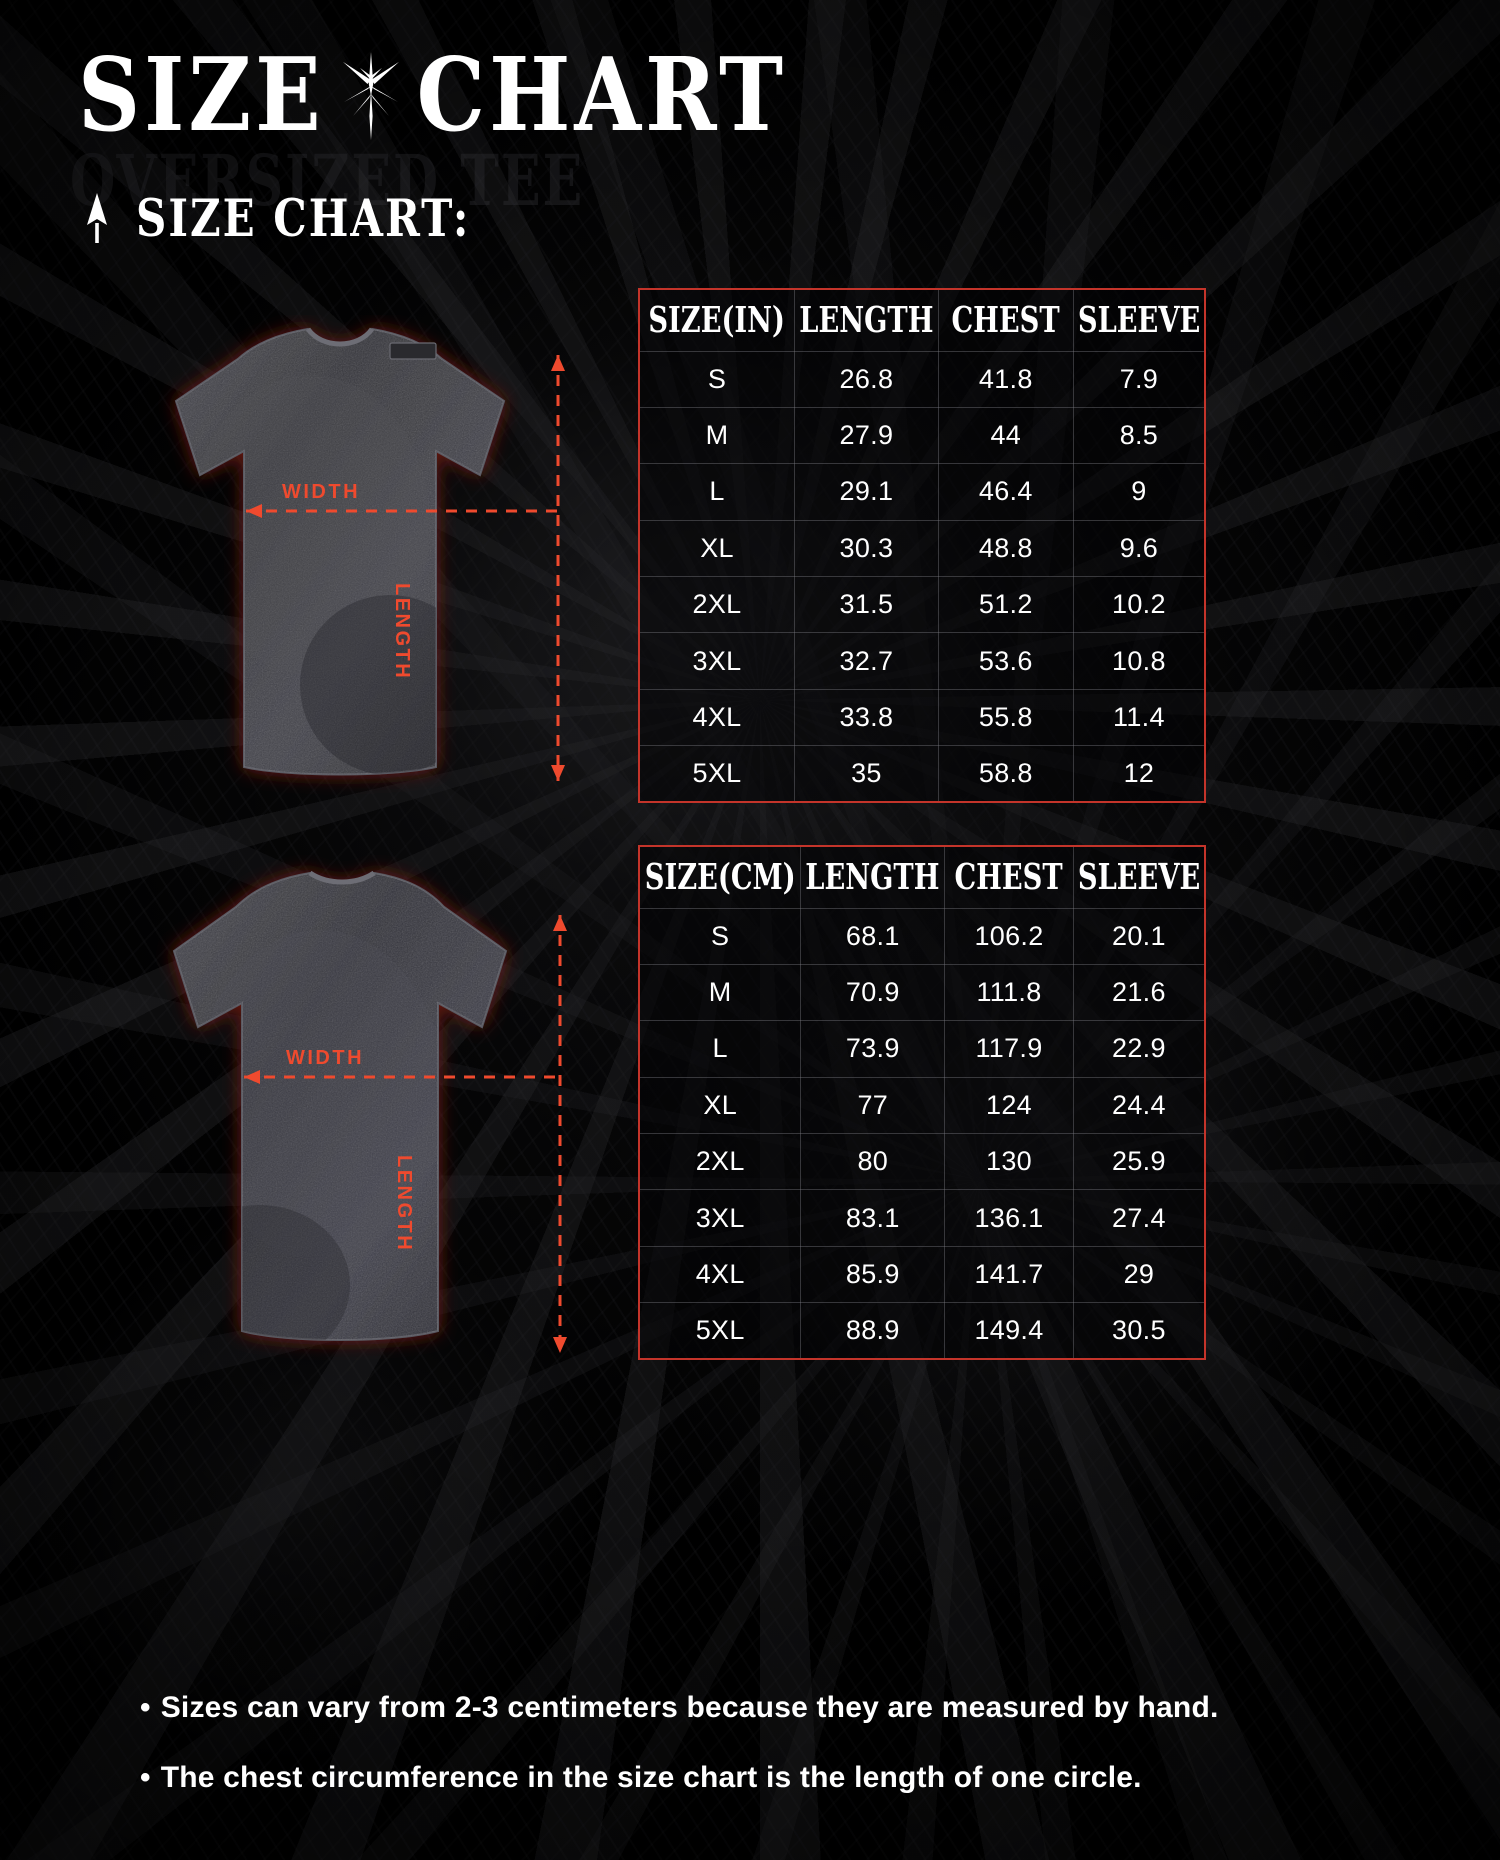 The height and width of the screenshot is (1860, 1500). I want to click on table-row: 3XL 83.1 136.1 27.4, so click(922, 1218).